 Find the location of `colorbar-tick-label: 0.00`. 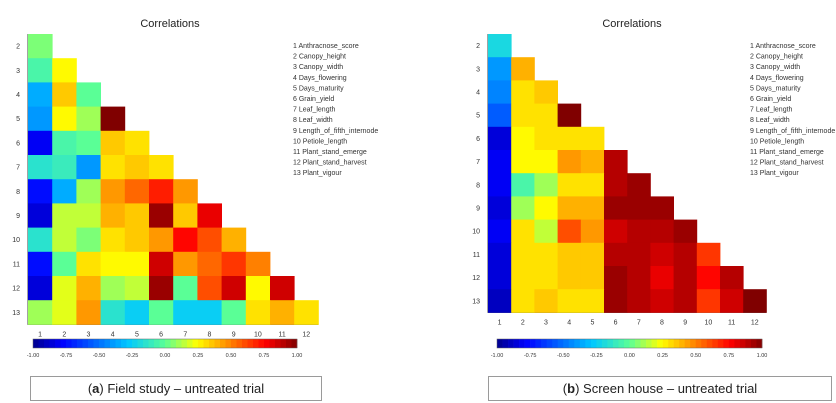

colorbar-tick-label: 0.00 is located at coordinates (165, 356).